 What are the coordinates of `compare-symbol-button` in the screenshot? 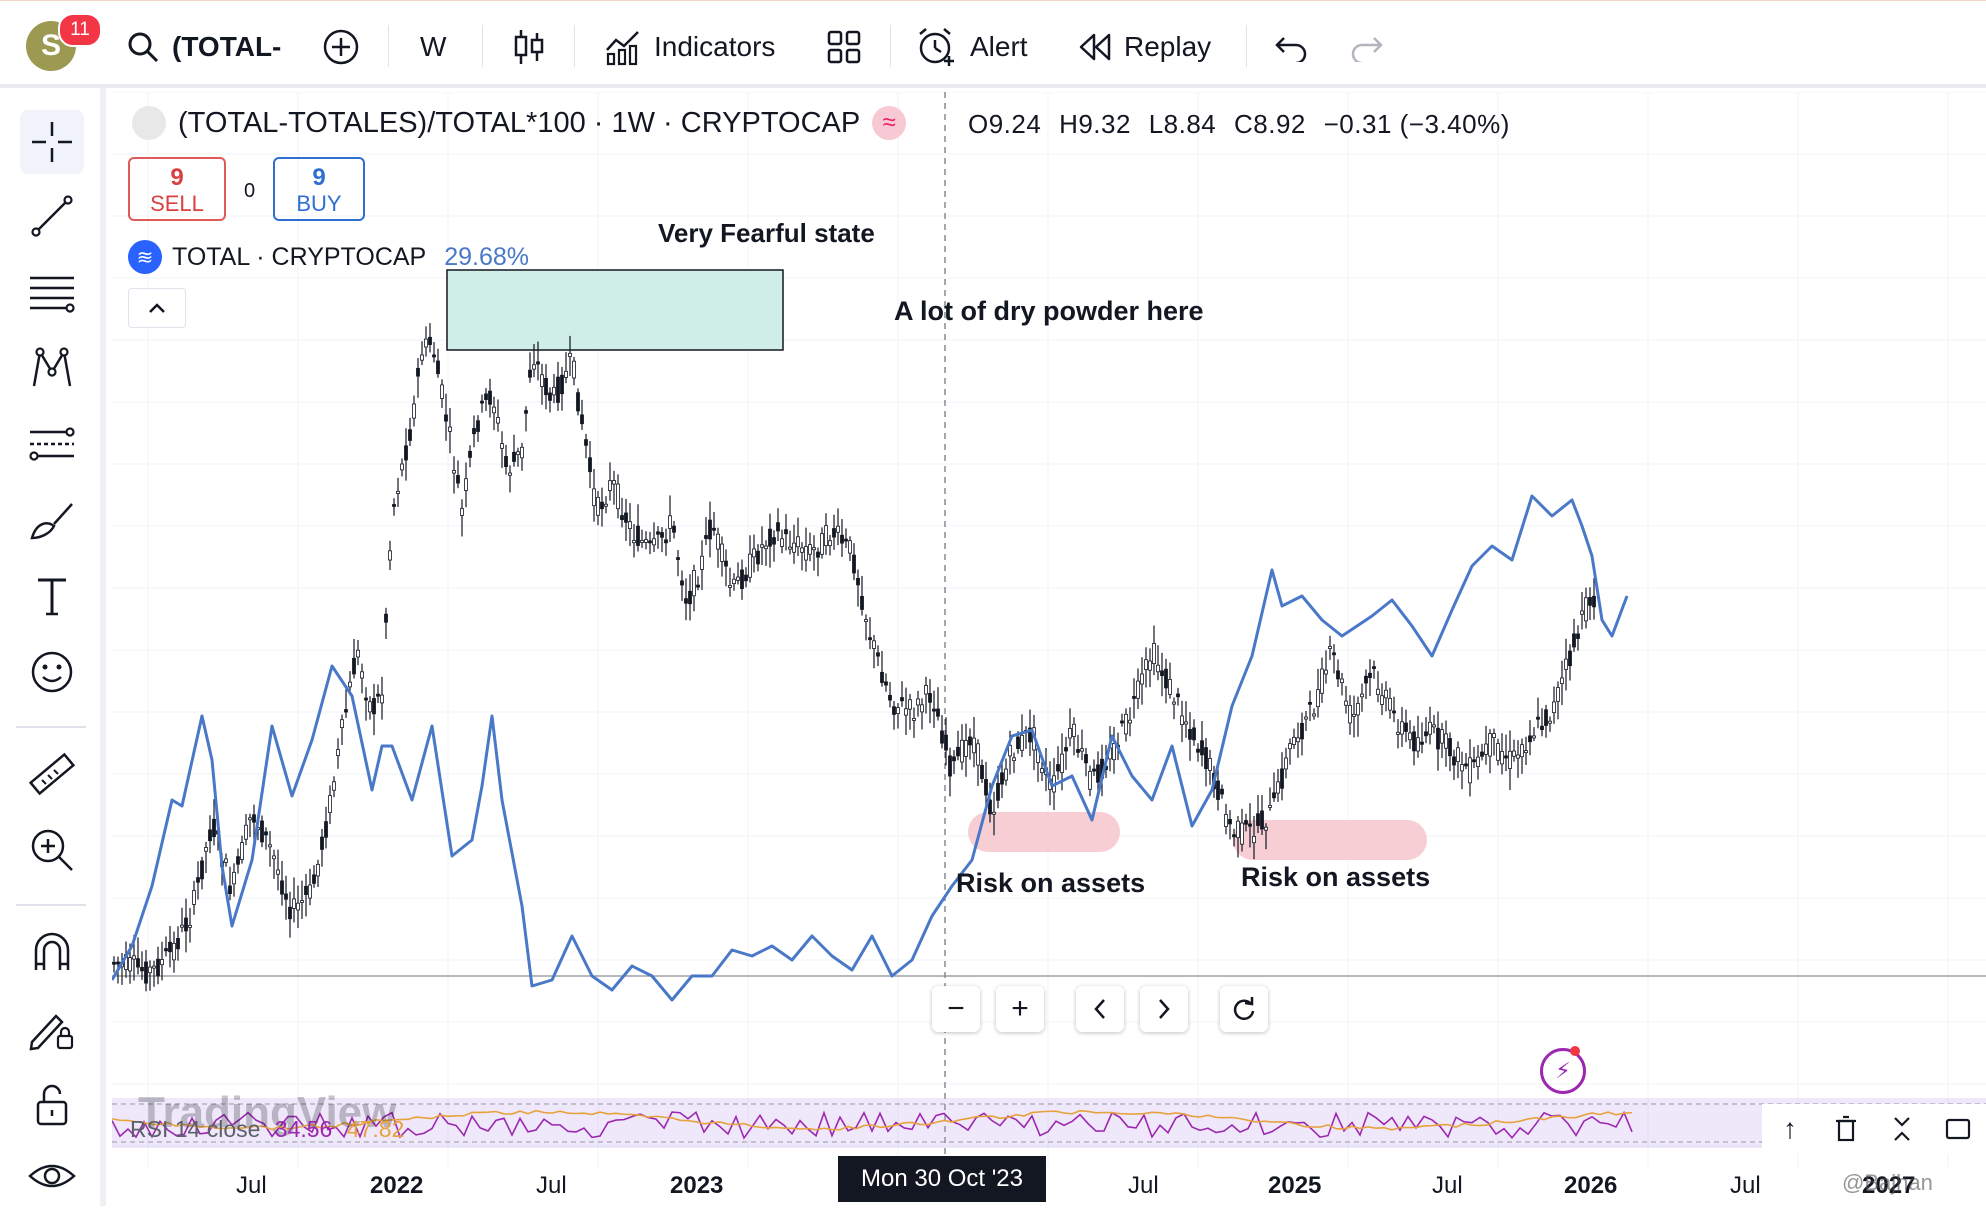 It's located at (341, 47).